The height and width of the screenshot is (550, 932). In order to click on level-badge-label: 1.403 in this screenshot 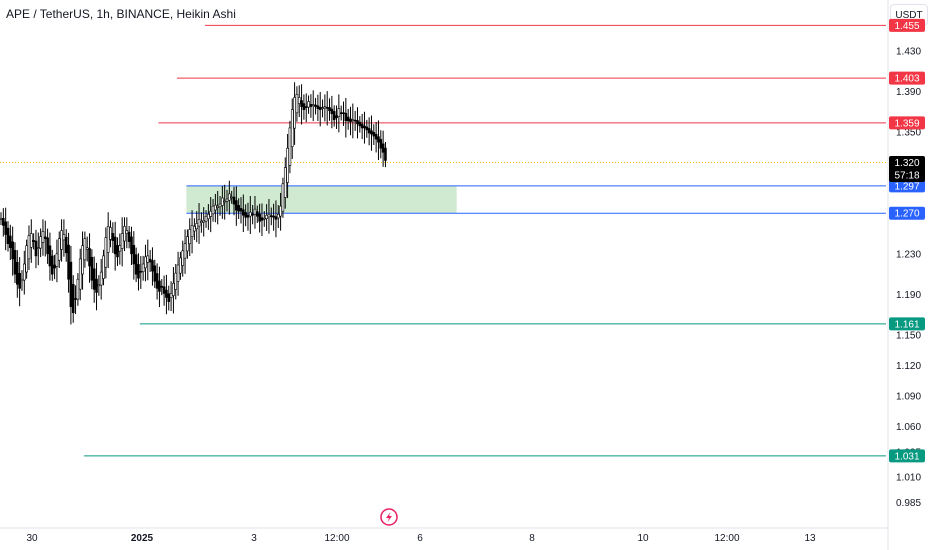, I will do `click(906, 79)`.